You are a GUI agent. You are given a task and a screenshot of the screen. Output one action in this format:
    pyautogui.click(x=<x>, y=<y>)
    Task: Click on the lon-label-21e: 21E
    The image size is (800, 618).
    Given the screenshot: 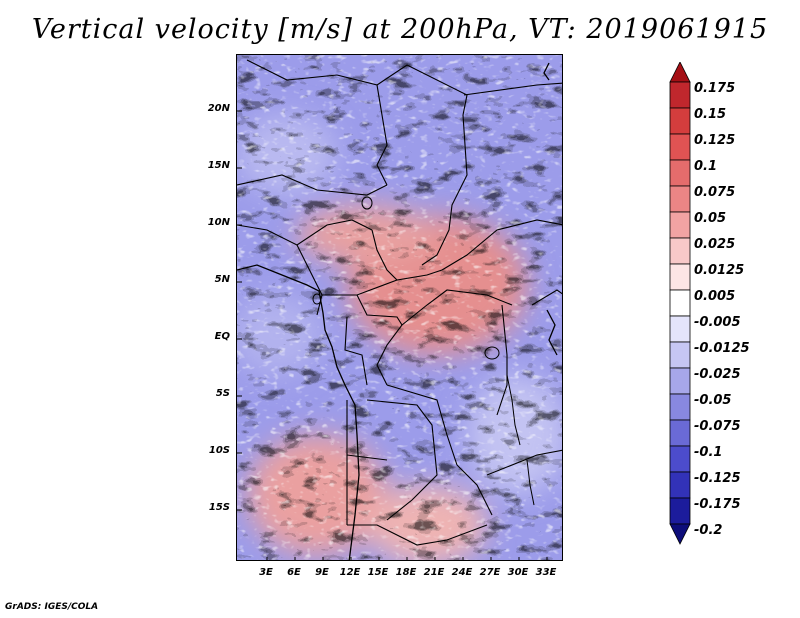 What is the action you would take?
    pyautogui.click(x=434, y=572)
    